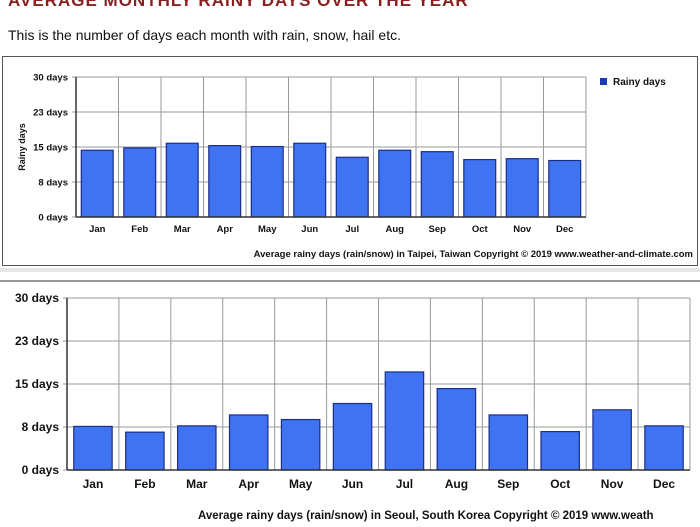  Describe the element at coordinates (238, 5) in the screenshot. I see `page-title: AVERAGE MONTHLY RAINY DAYS OVER THE YEAR` at that location.